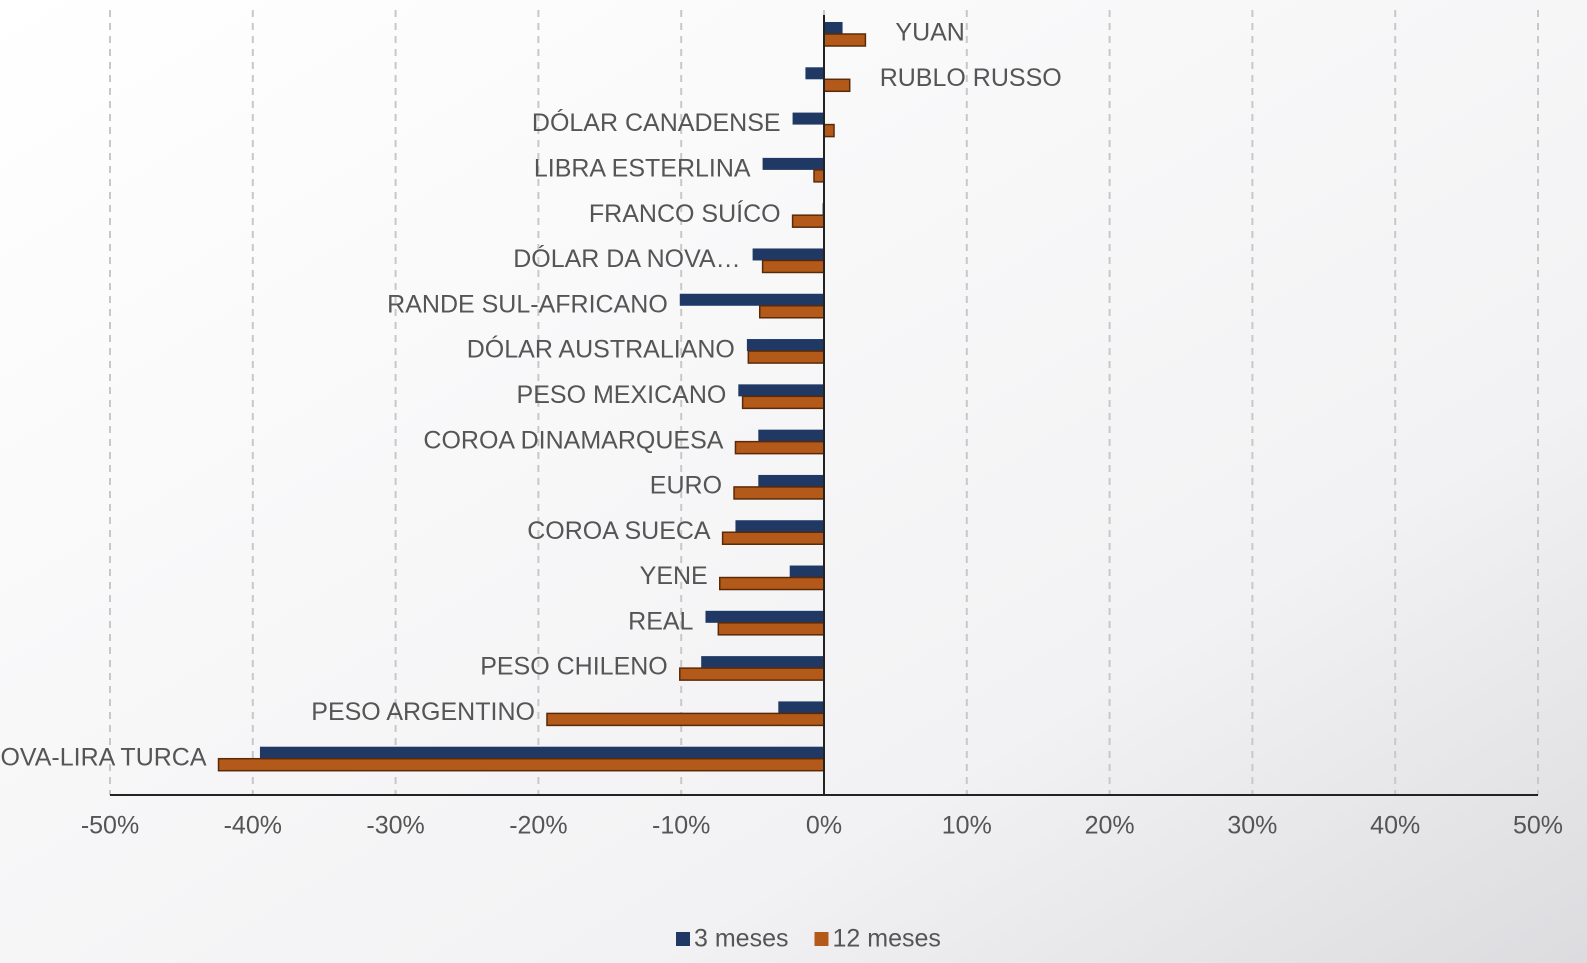 This screenshot has height=963, width=1587. What do you see at coordinates (538, 826) in the screenshot?
I see `x-tick-label: -20%` at bounding box center [538, 826].